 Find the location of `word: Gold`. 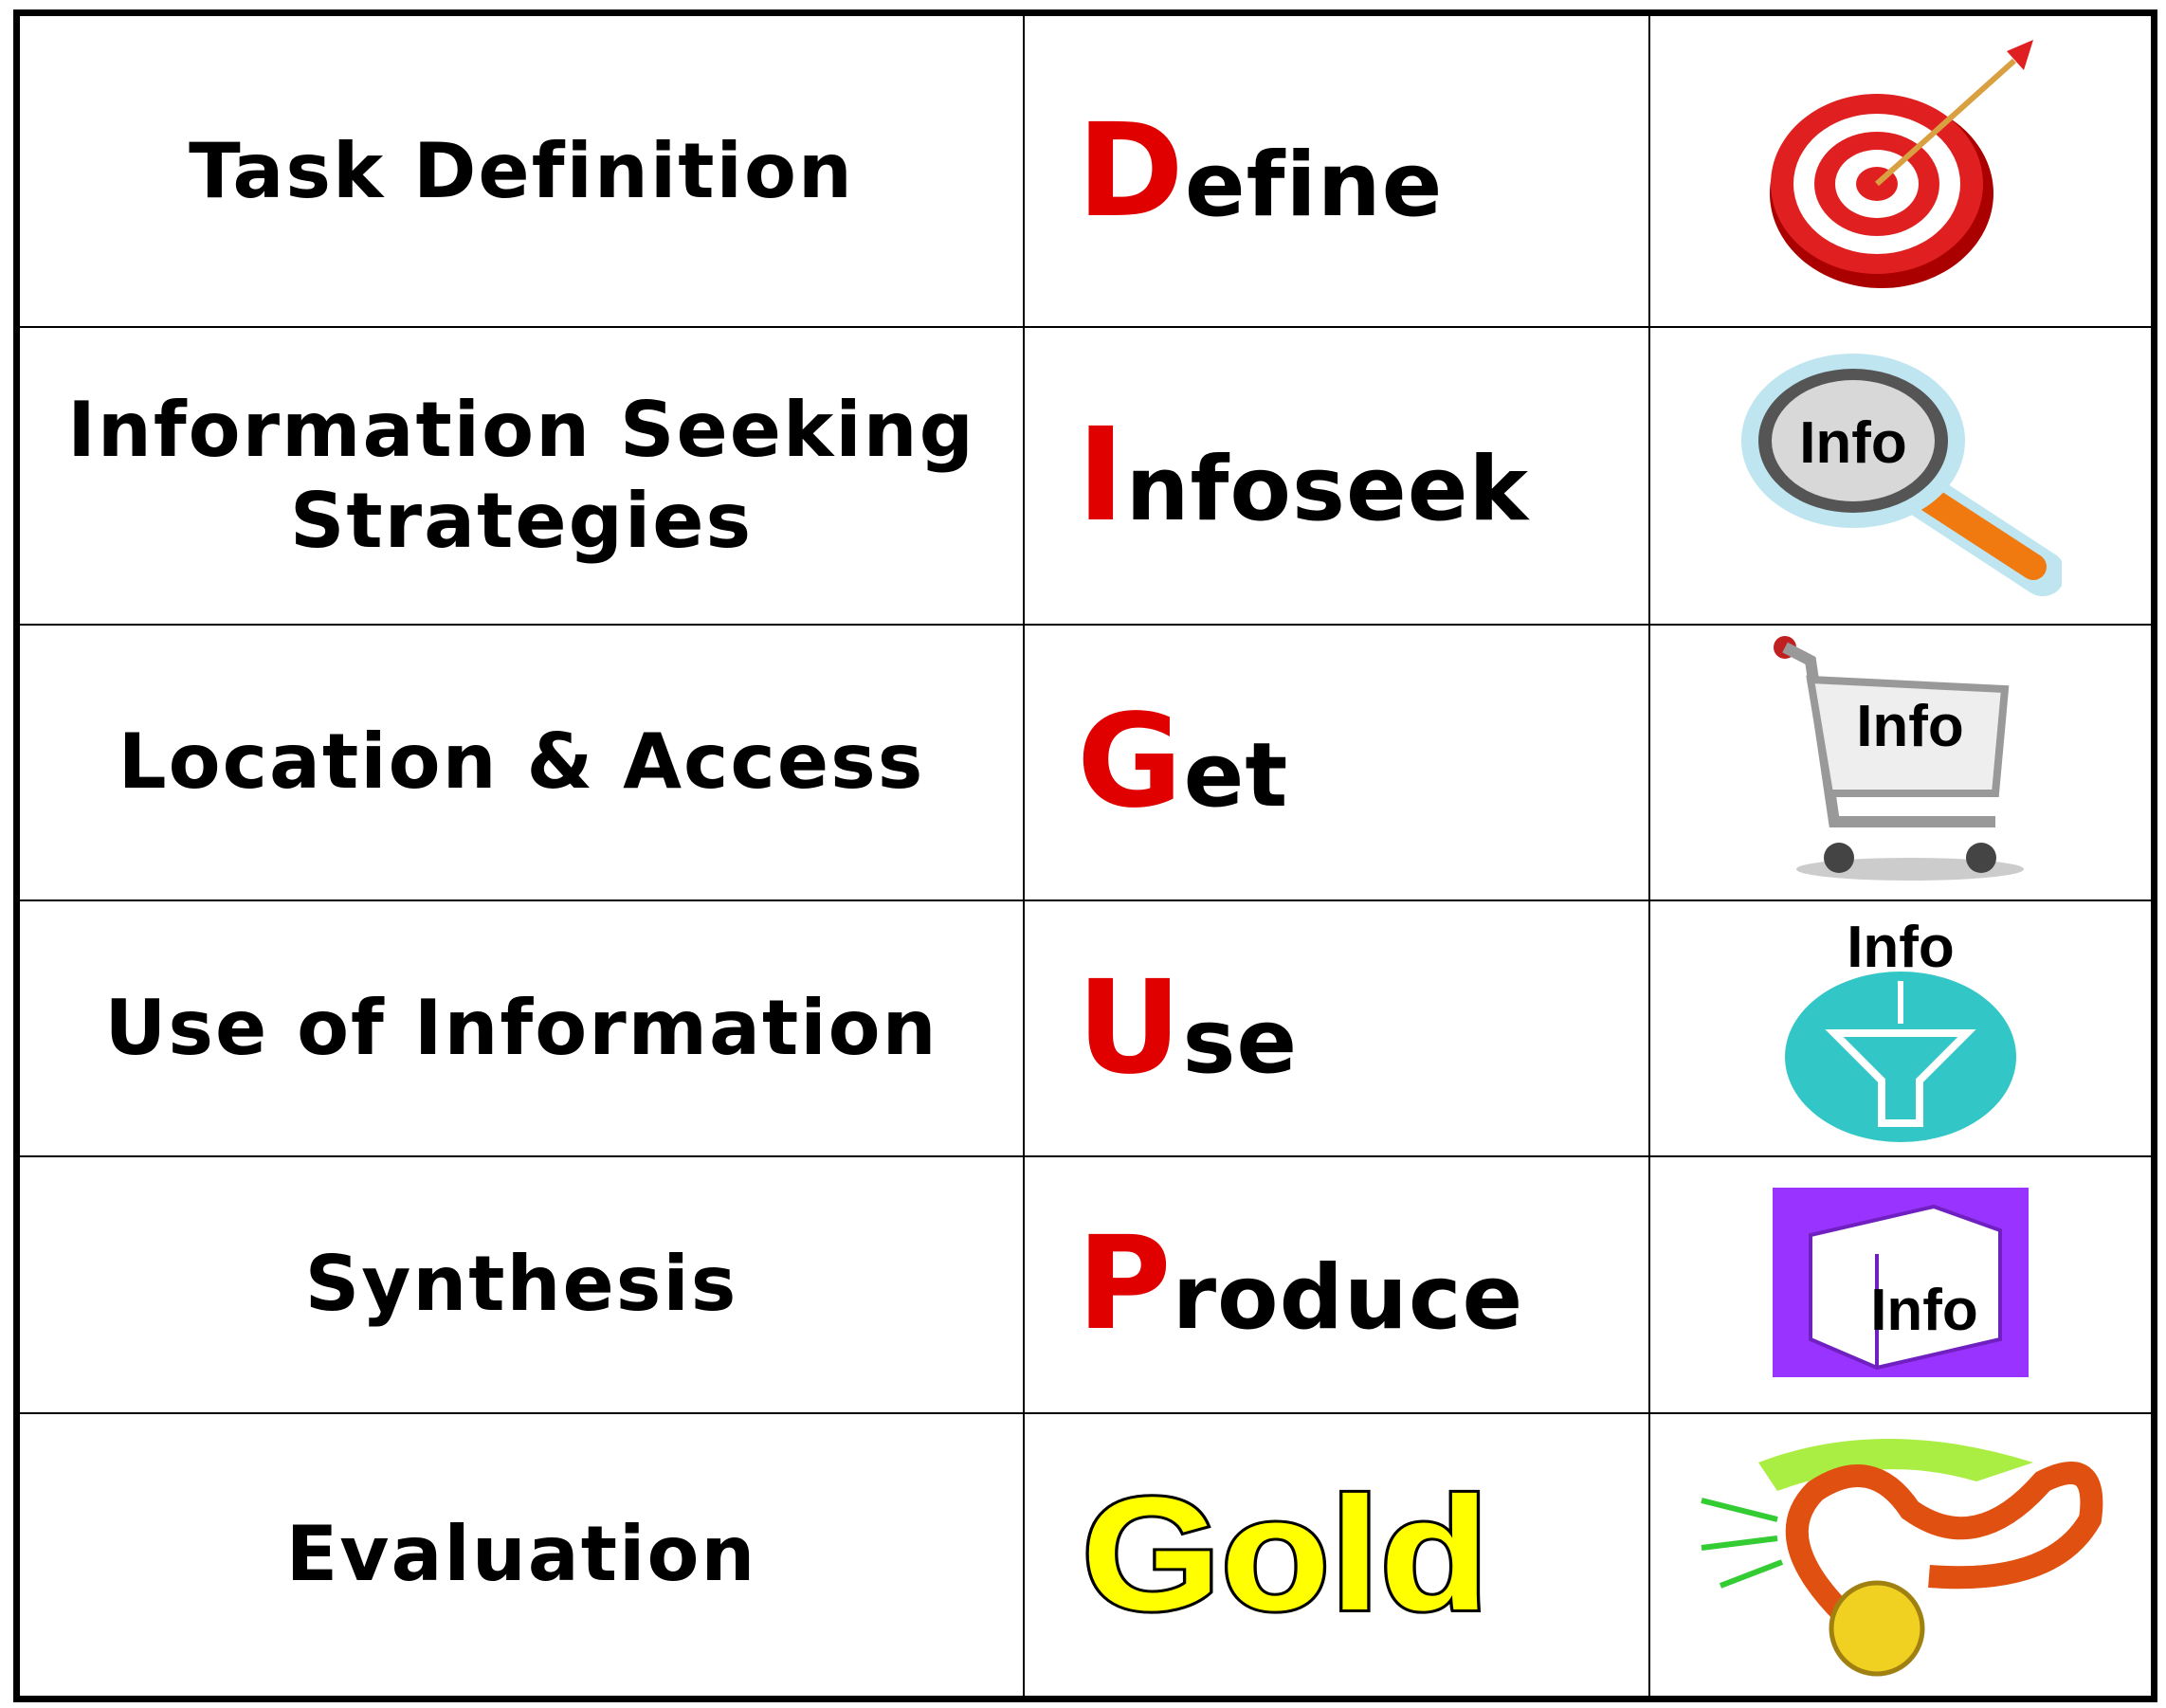

word: Gold is located at coordinates (1286, 1552).